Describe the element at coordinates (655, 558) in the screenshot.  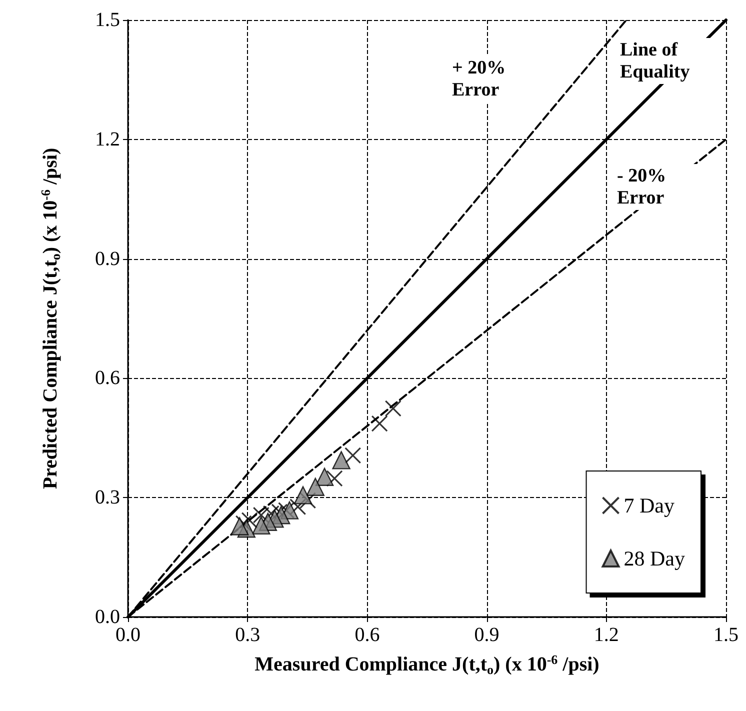
I see `legend-label: 28 Day` at that location.